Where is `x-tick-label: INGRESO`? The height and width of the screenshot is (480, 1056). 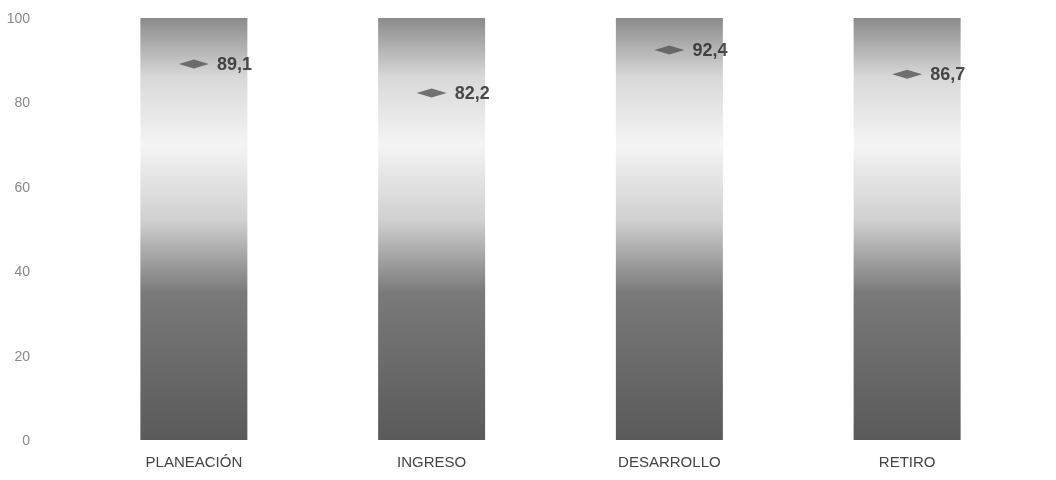
x-tick-label: INGRESO is located at coordinates (432, 461).